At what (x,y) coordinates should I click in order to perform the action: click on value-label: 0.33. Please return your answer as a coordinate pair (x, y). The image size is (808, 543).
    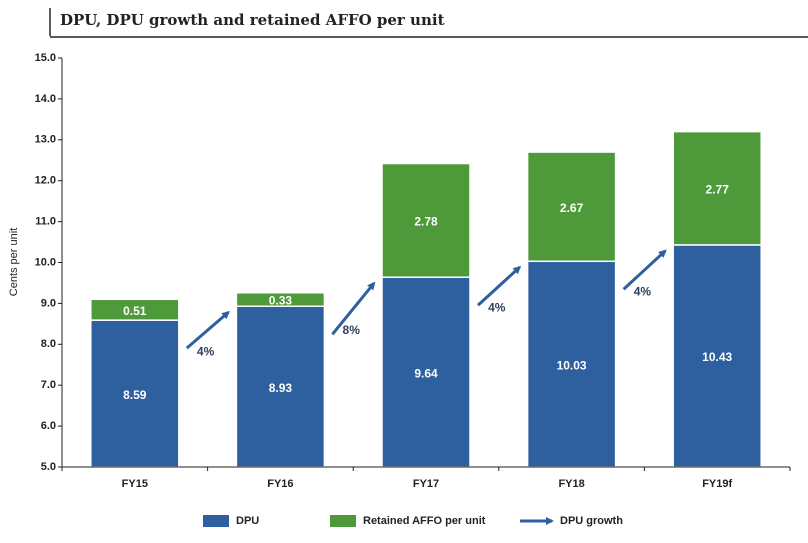
    Looking at the image, I should click on (281, 301).